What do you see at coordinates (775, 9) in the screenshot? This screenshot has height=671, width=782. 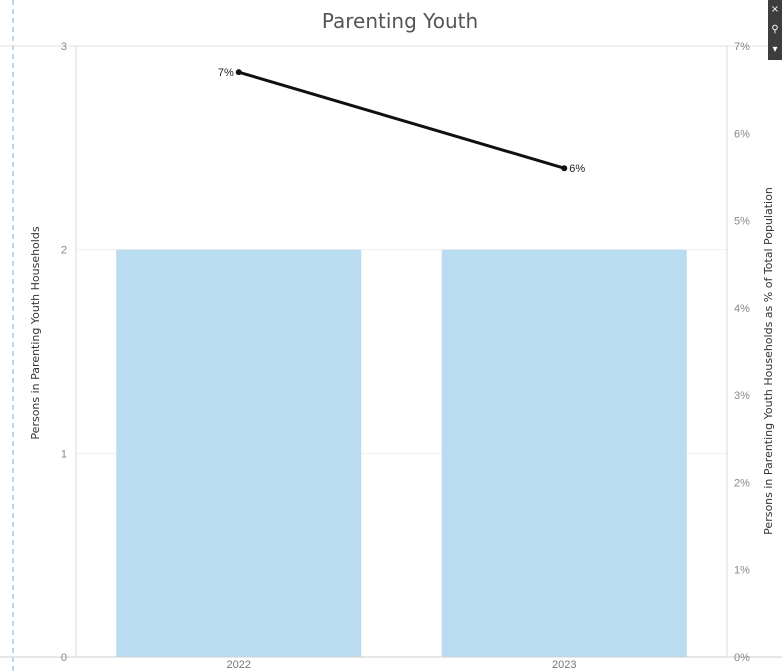 I see `close-icon: ×` at bounding box center [775, 9].